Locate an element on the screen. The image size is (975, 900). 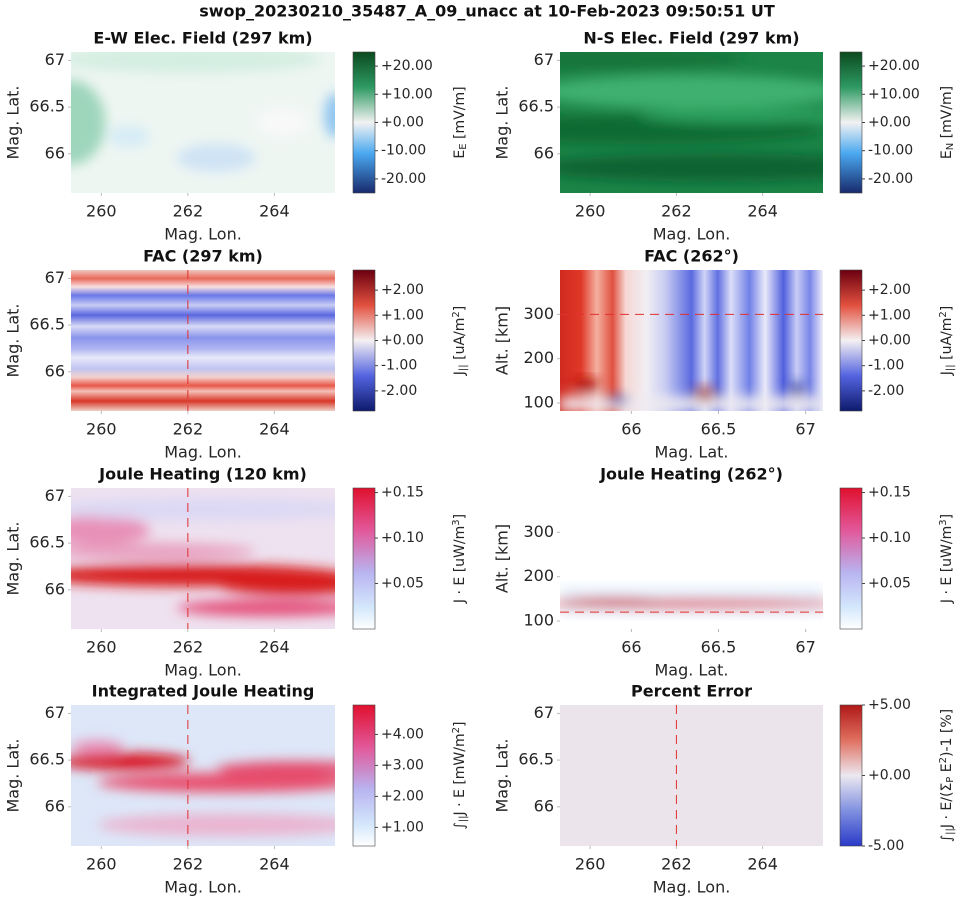
panel-title: N-S Elec. Field (297 km) is located at coordinates (691, 38).